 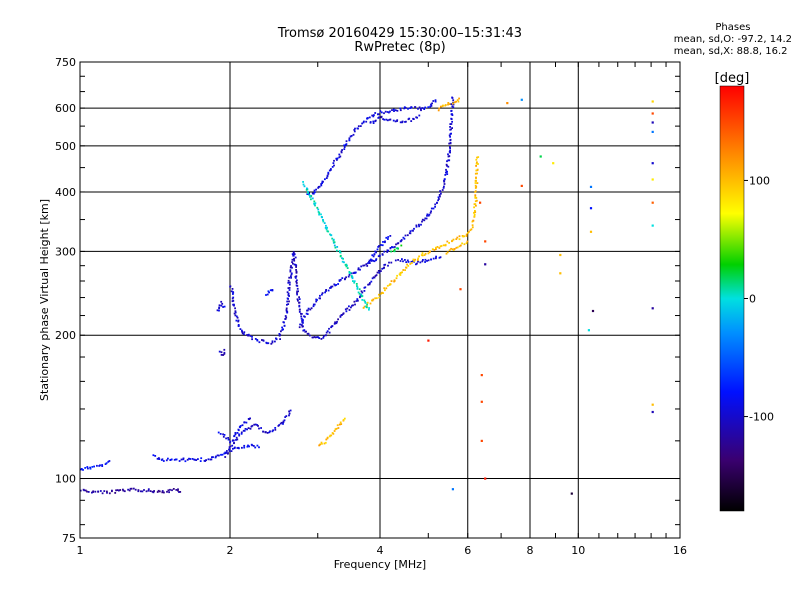 What do you see at coordinates (65, 479) in the screenshot?
I see `y-tick-label: 100` at bounding box center [65, 479].